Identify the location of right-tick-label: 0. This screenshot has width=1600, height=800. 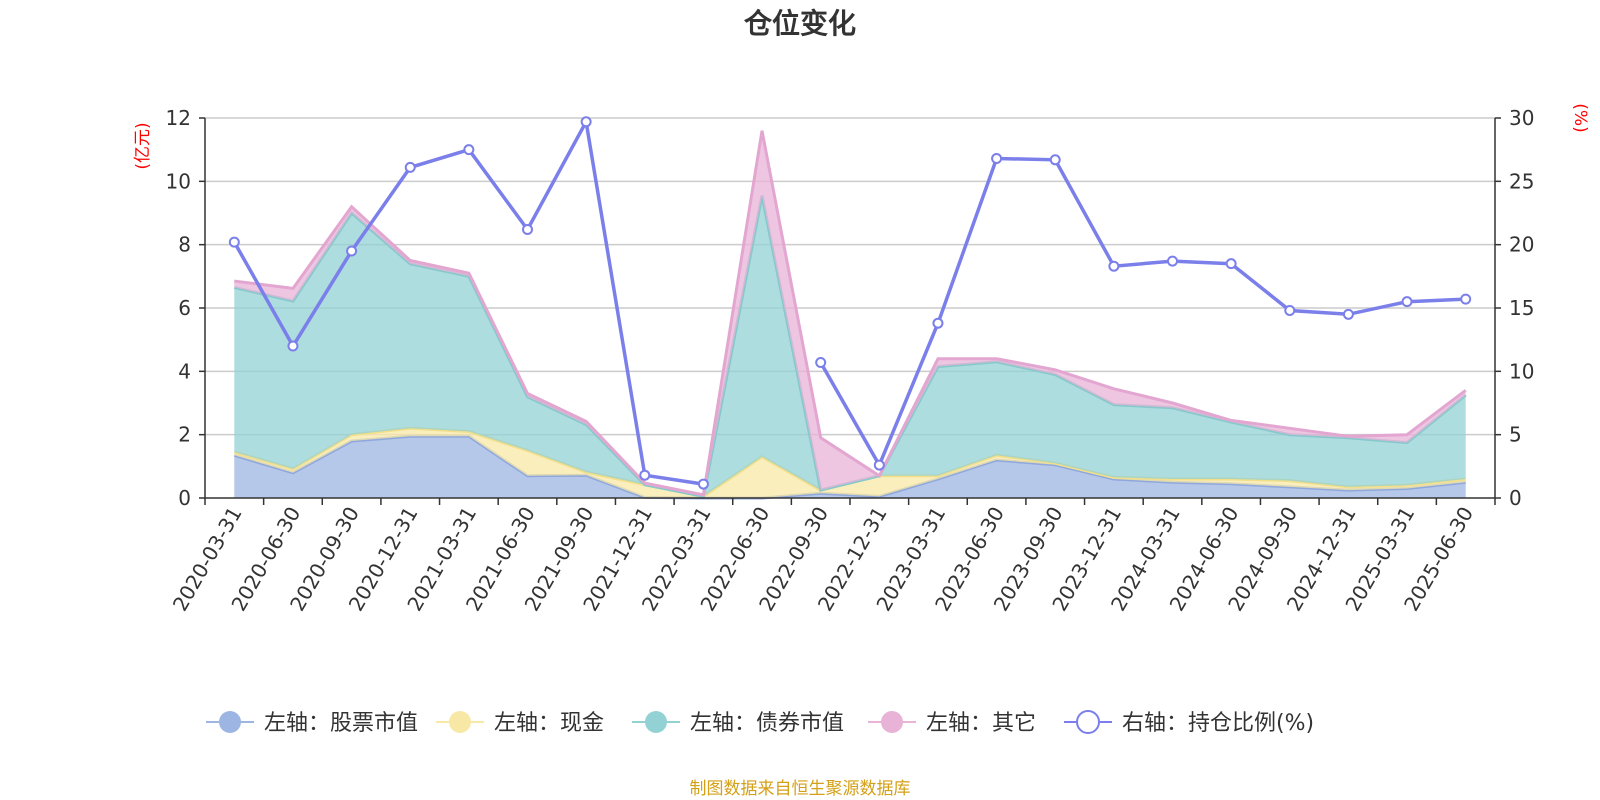
(1515, 498).